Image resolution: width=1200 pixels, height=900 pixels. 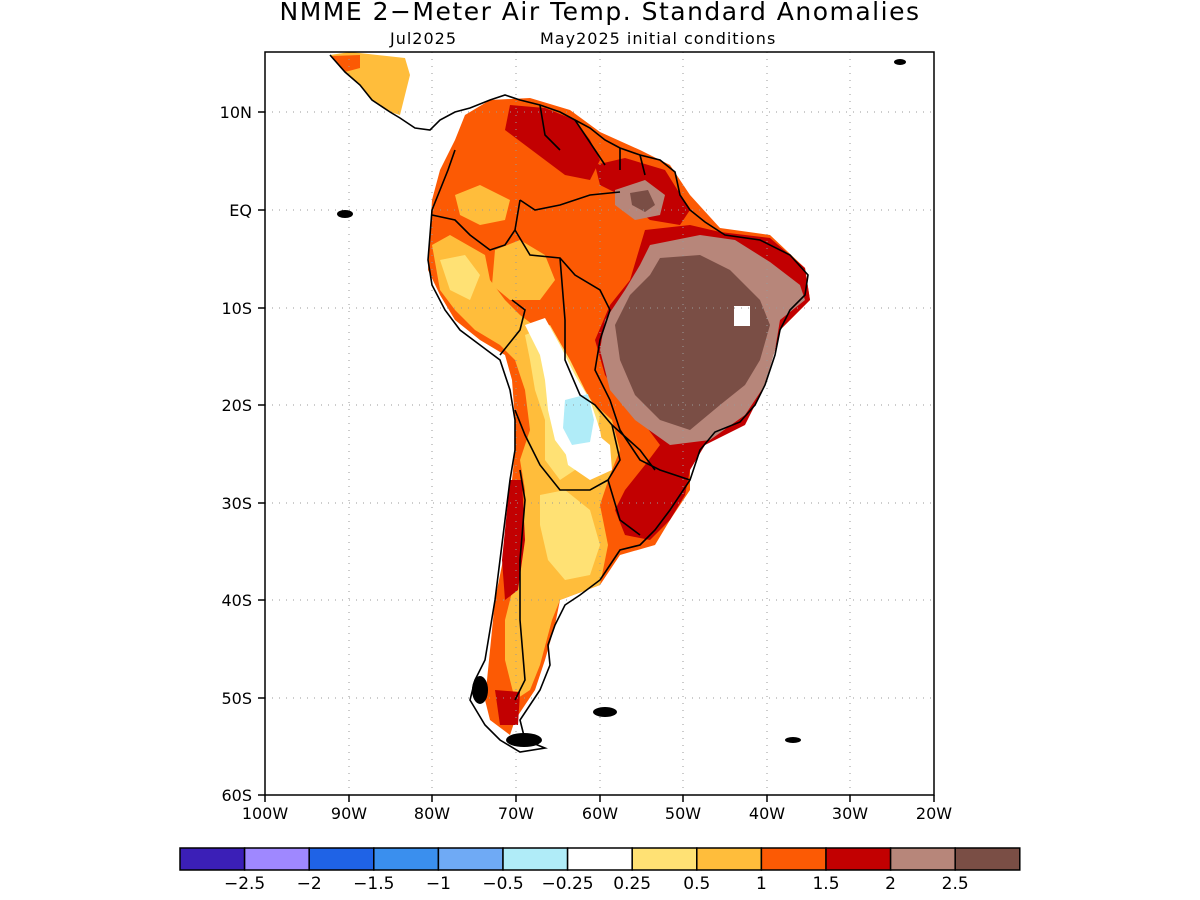 I want to click on field-dark-brown, so click(x=692, y=342).